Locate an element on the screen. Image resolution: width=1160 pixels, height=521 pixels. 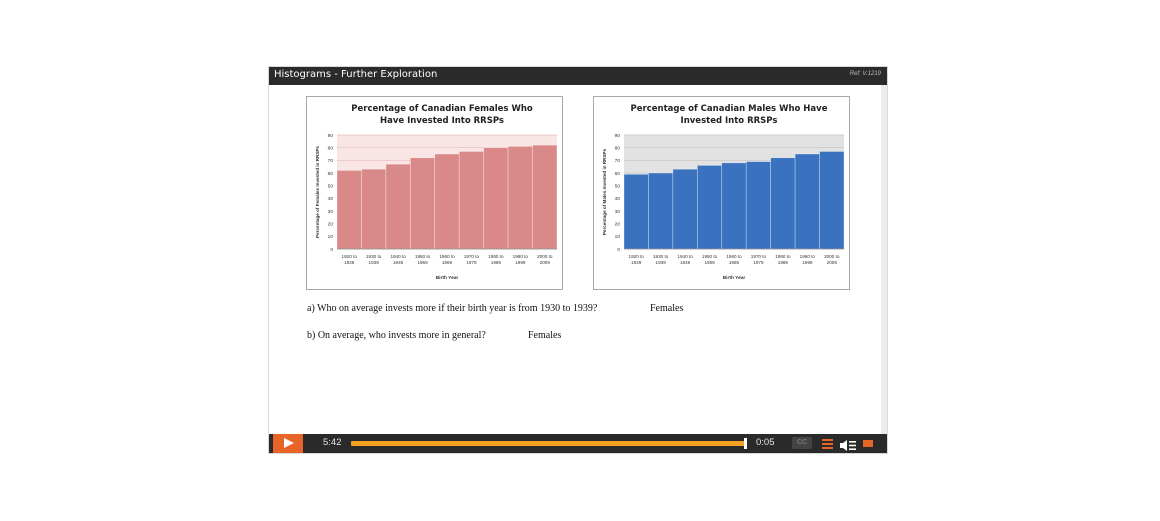
elapsed-time: 5:42 is located at coordinates (332, 442).